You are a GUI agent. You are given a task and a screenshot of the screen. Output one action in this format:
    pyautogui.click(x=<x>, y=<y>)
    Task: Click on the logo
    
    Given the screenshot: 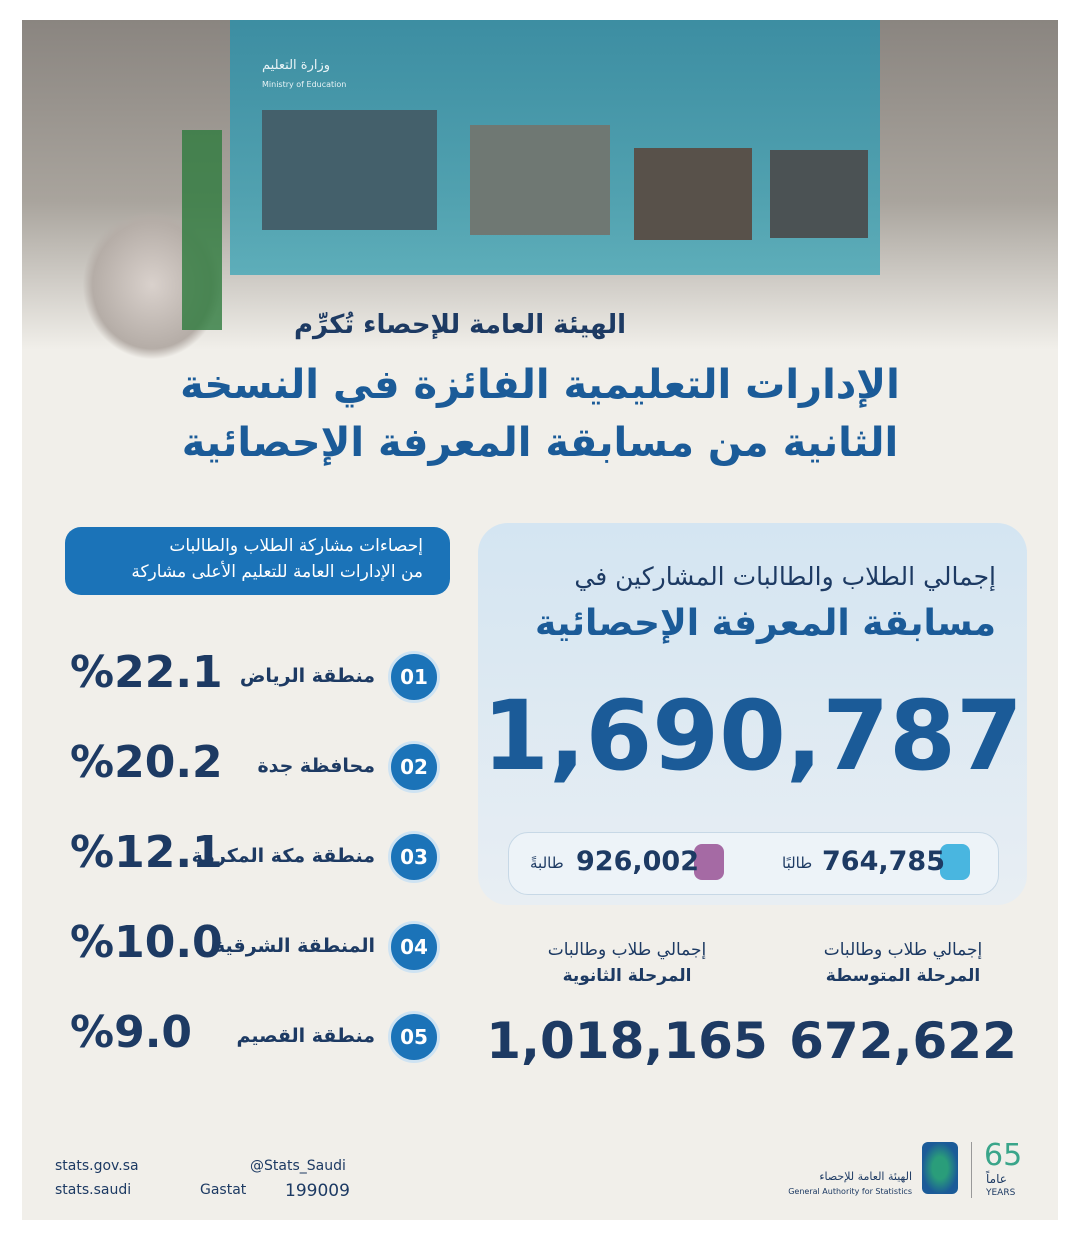 What is the action you would take?
    pyautogui.click(x=940, y=1168)
    